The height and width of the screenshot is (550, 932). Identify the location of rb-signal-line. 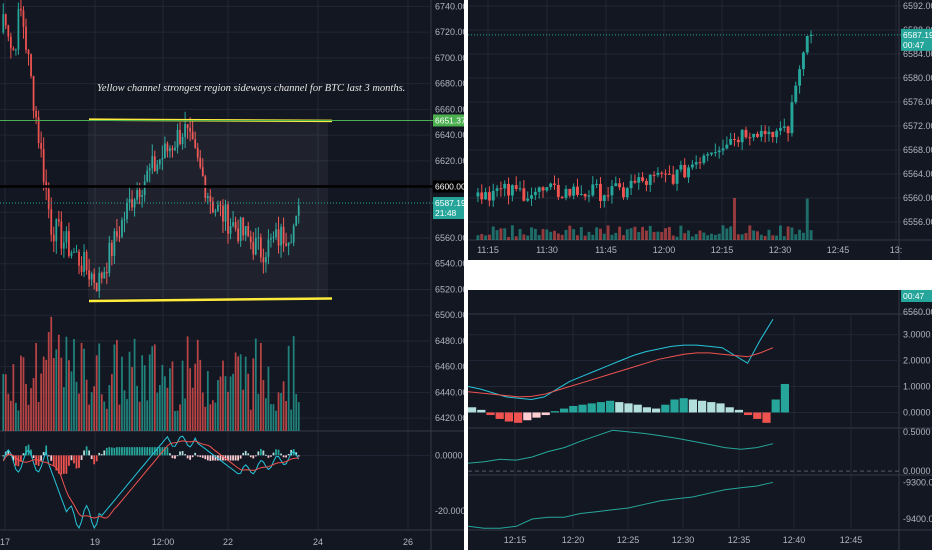
(621, 372).